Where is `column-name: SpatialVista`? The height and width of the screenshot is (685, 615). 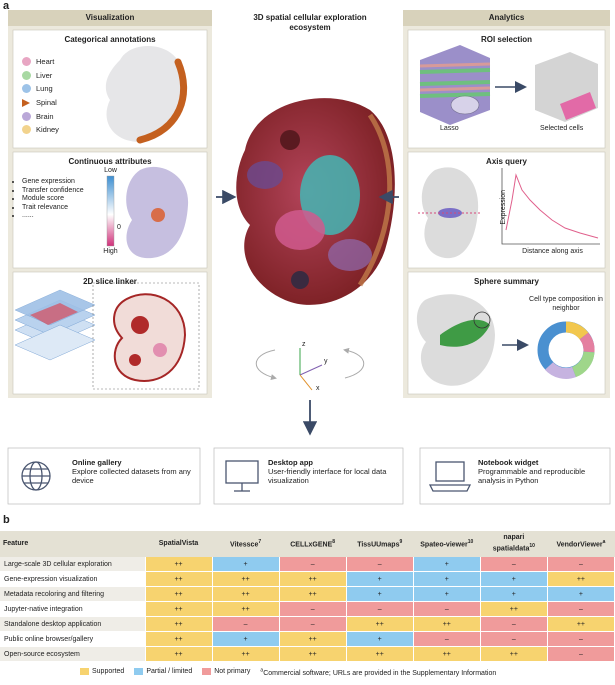 column-name: SpatialVista is located at coordinates (178, 543).